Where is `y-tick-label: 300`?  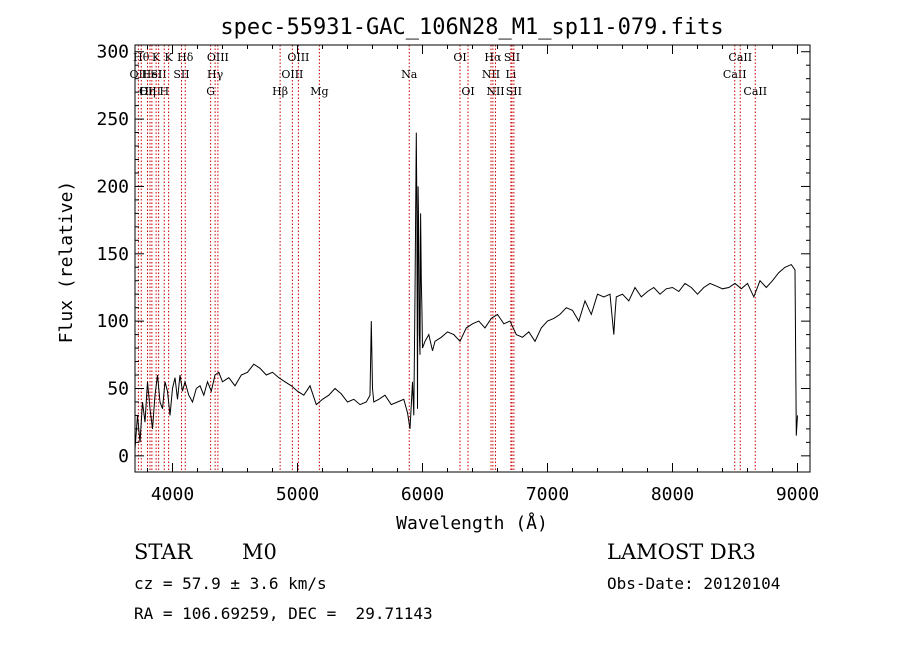 y-tick-label: 300 is located at coordinates (112, 52).